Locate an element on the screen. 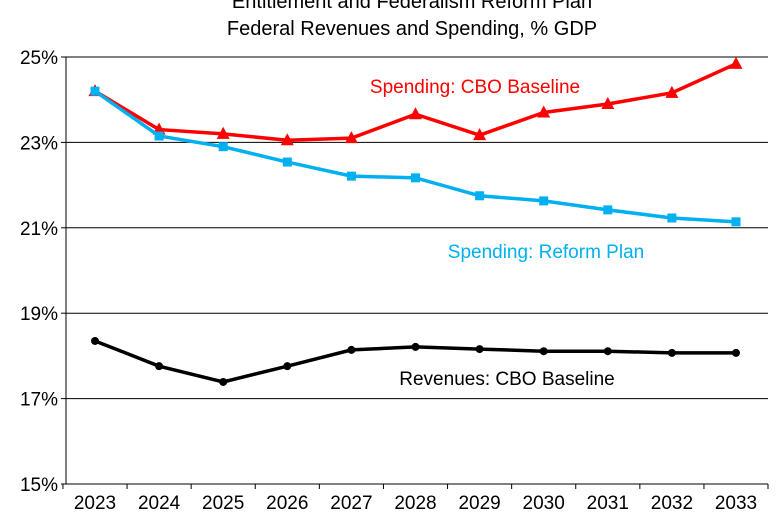 This screenshot has height=516, width=780. x-tick-label: 2030 is located at coordinates (544, 503).